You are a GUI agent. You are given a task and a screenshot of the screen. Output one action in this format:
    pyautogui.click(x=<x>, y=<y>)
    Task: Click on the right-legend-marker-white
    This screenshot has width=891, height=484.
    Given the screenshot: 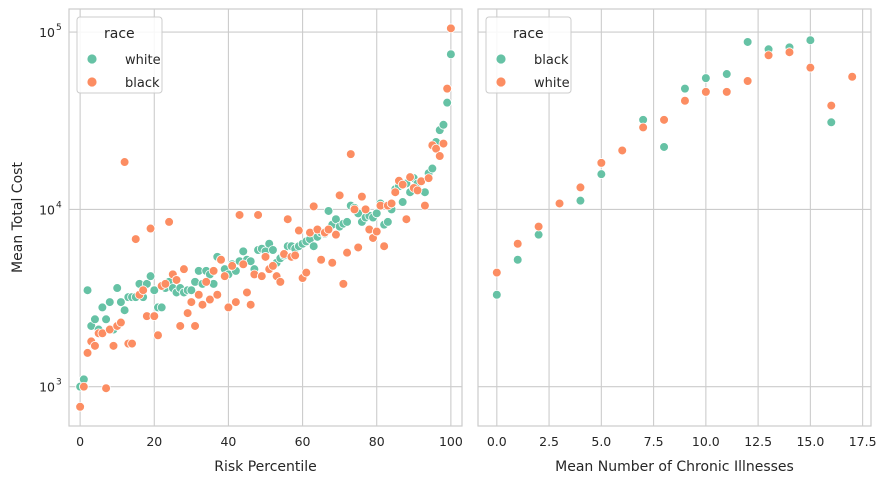 What is the action you would take?
    pyautogui.click(x=501, y=82)
    